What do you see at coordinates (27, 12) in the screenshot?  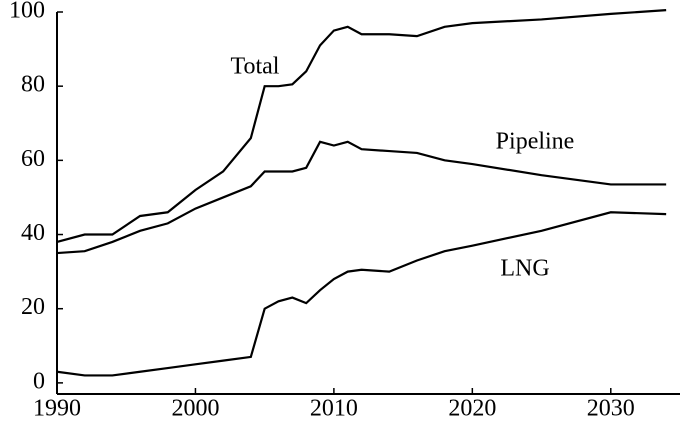 I see `y-tick-label: 100` at bounding box center [27, 12].